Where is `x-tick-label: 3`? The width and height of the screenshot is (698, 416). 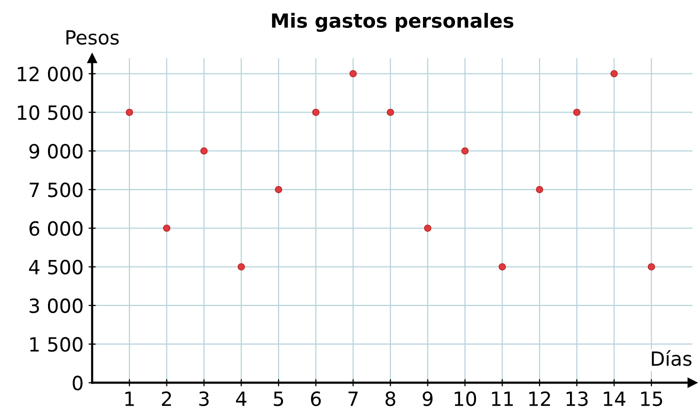
x-tick-label: 3 is located at coordinates (204, 398).